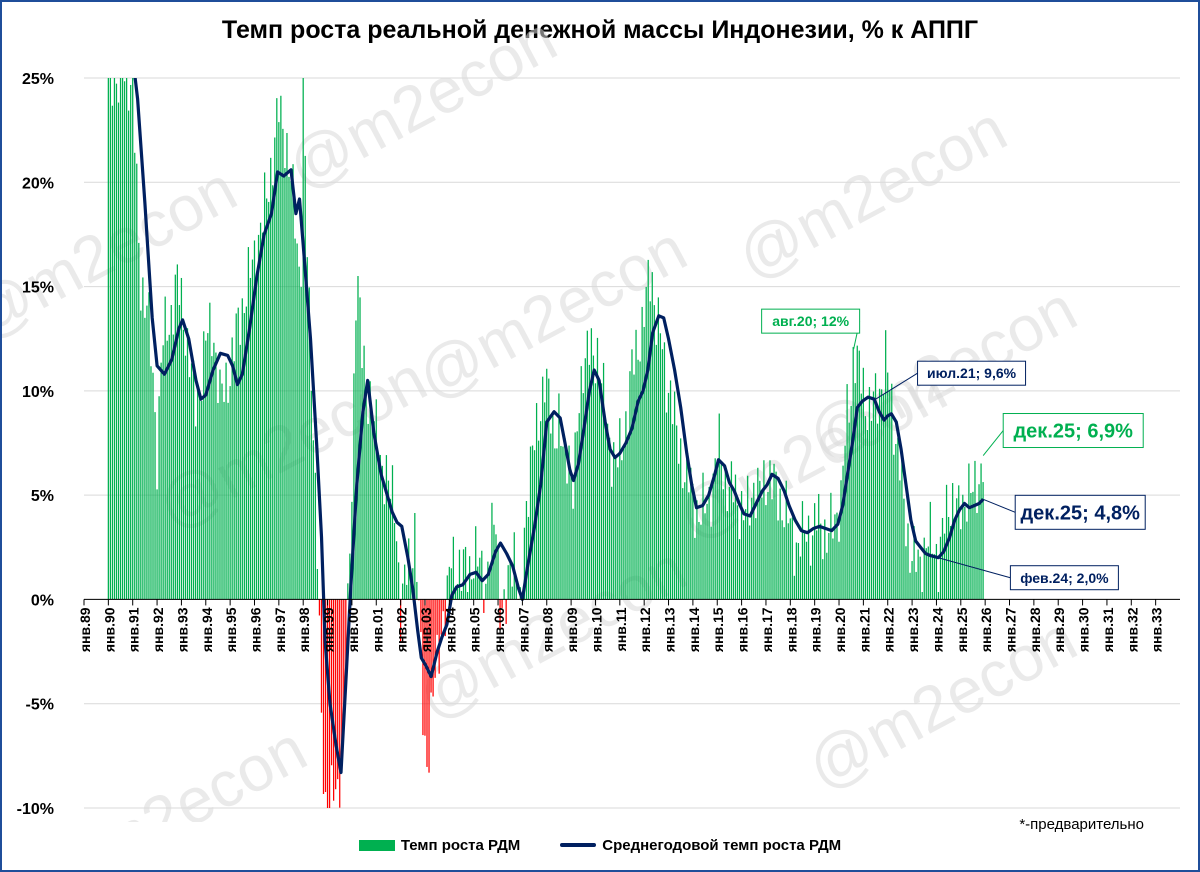 The height and width of the screenshot is (872, 1200). What do you see at coordinates (864, 629) in the screenshot?
I see `x-tick-label: янв.21` at bounding box center [864, 629].